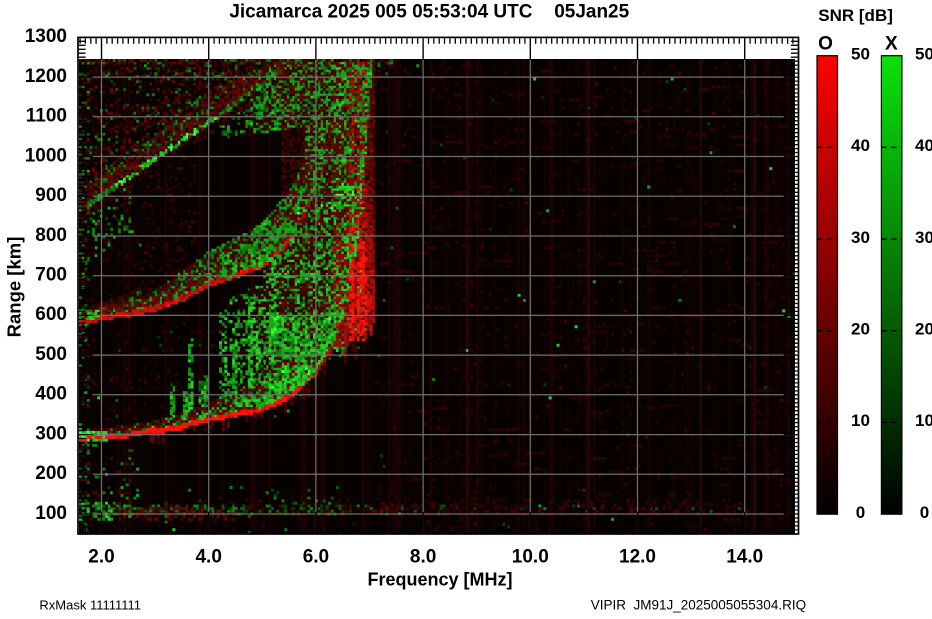  Describe the element at coordinates (51, 354) in the screenshot. I see `svg-text: 500` at that location.